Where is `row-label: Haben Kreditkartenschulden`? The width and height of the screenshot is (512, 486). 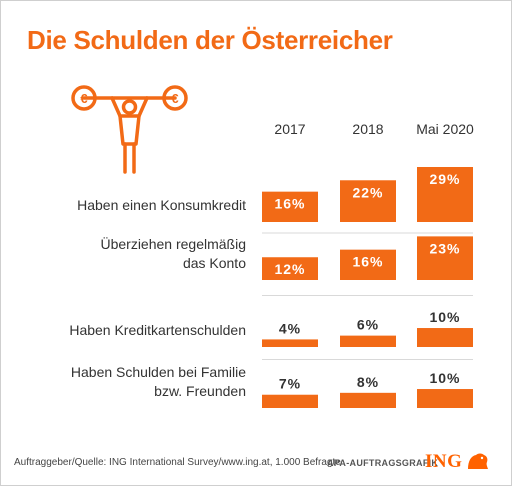
row-label: Haben Kreditkartenschulden is located at coordinates (157, 330).